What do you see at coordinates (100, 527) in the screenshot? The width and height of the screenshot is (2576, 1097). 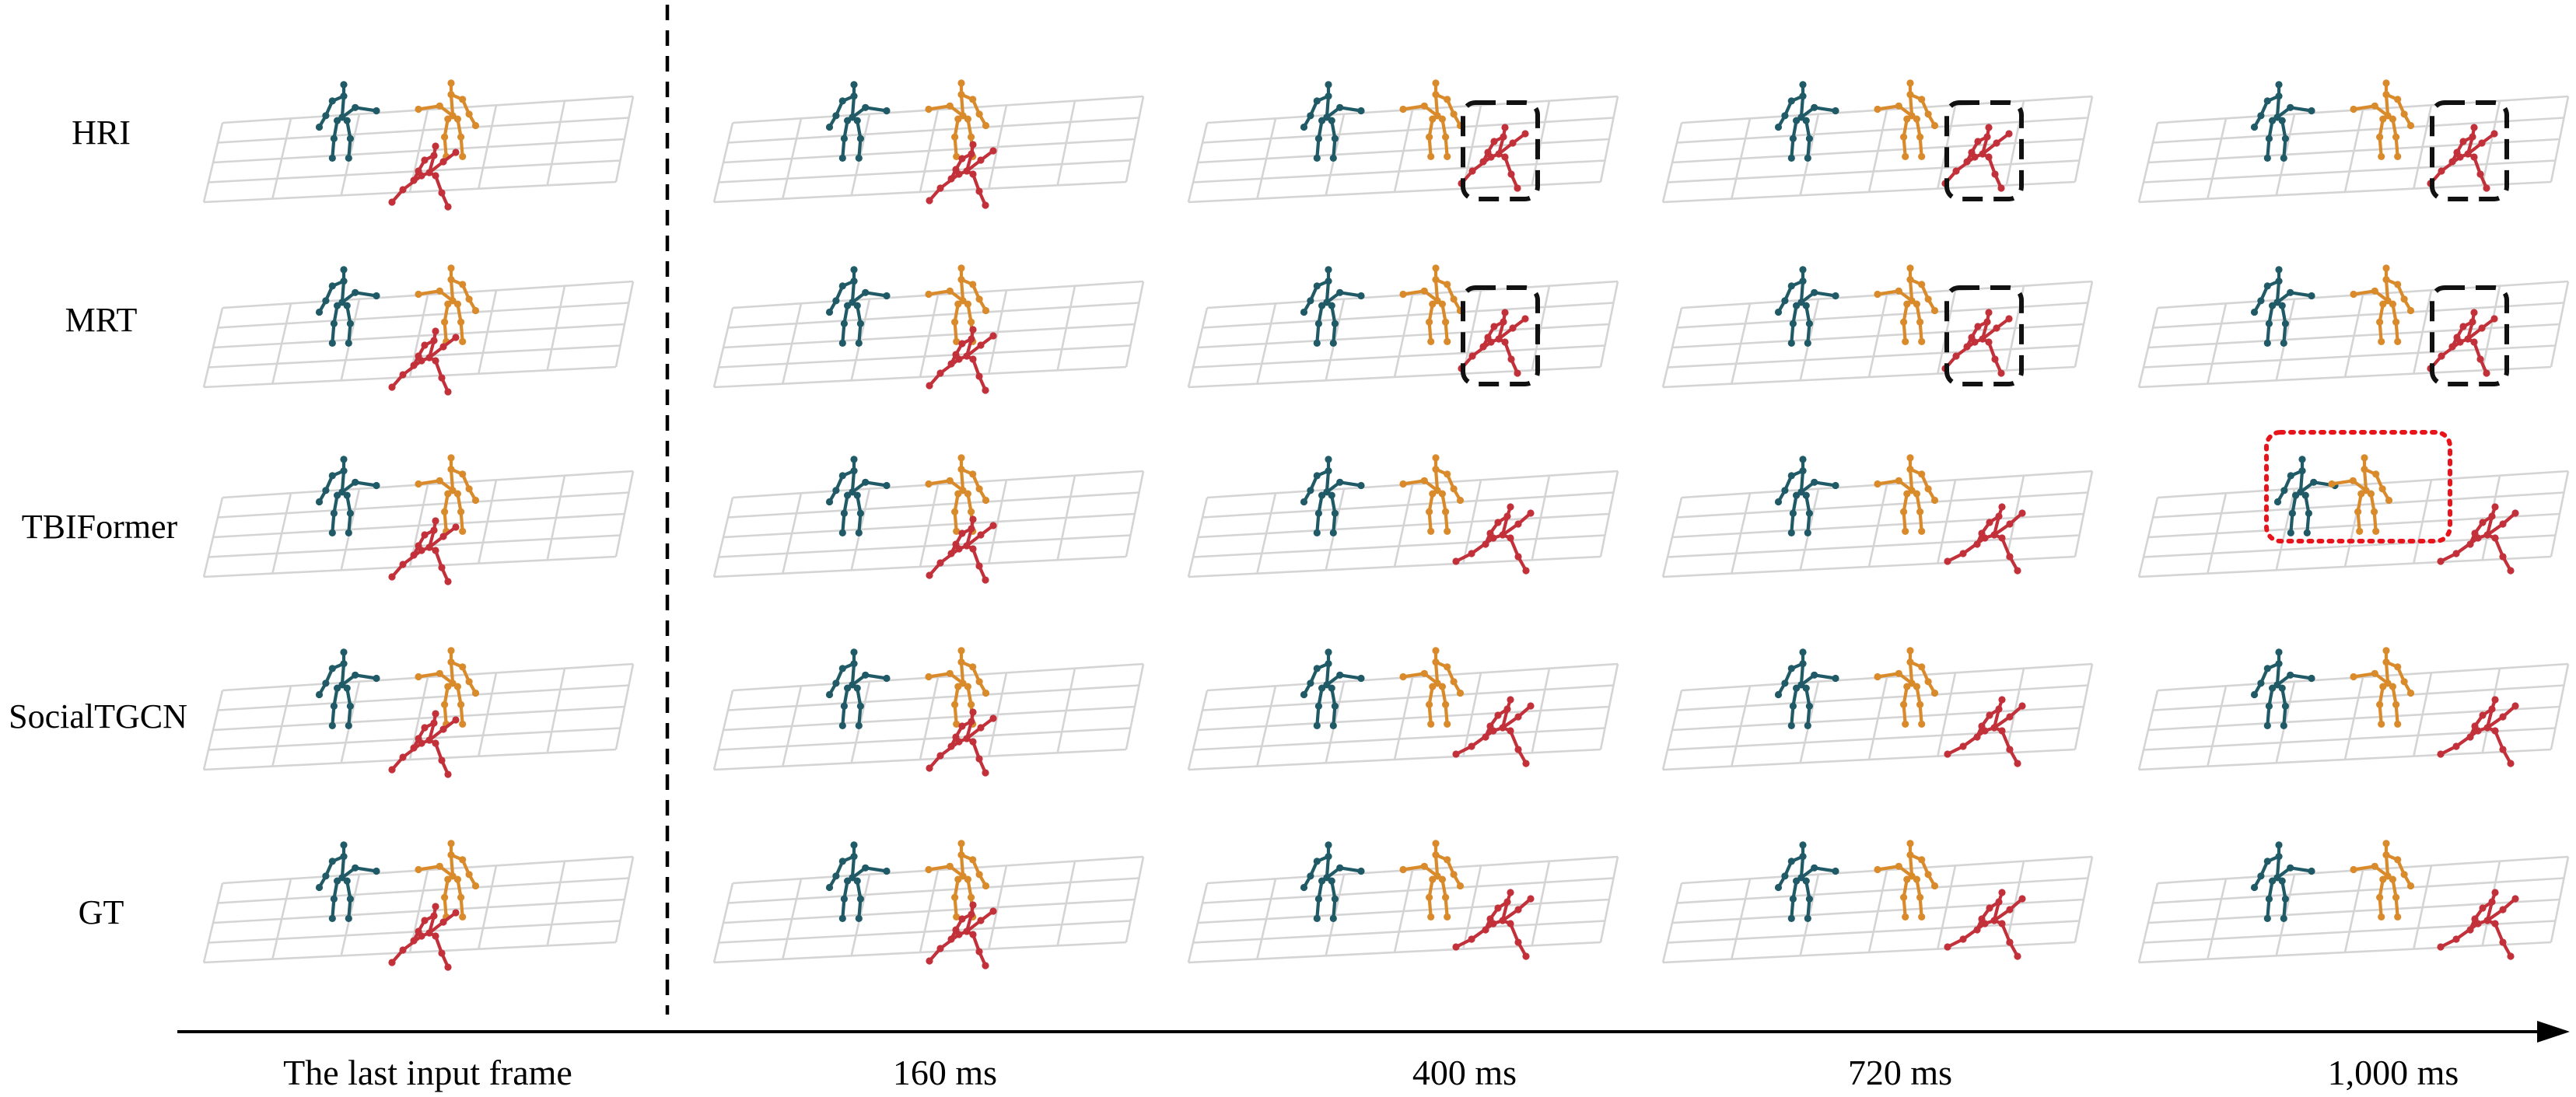 I see `row-label-tbiformer: TBIFormer` at bounding box center [100, 527].